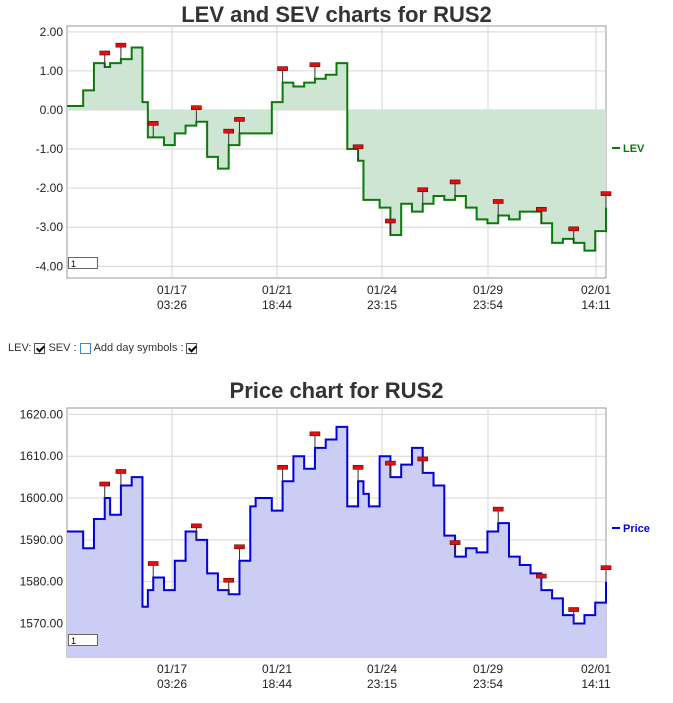 The width and height of the screenshot is (673, 703). What do you see at coordinates (42, 414) in the screenshot?
I see `y-tick-label: 1620.00` at bounding box center [42, 414].